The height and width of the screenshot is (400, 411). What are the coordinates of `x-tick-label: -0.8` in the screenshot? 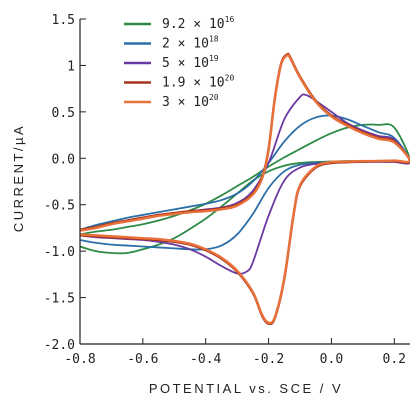 It's located at (79, 359).